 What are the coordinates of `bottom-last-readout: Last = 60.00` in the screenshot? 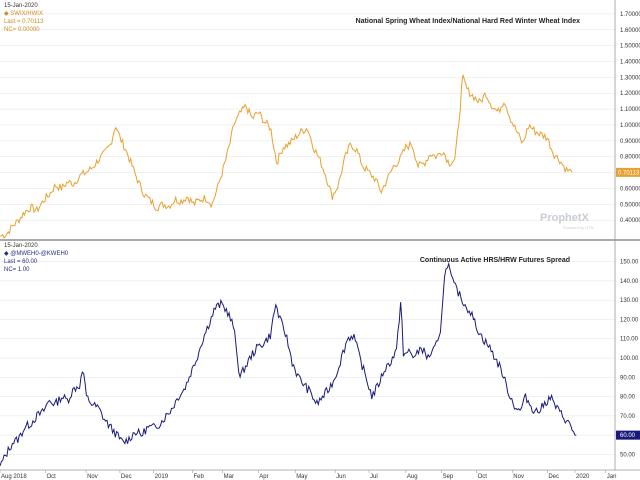 It's located at (21, 262).